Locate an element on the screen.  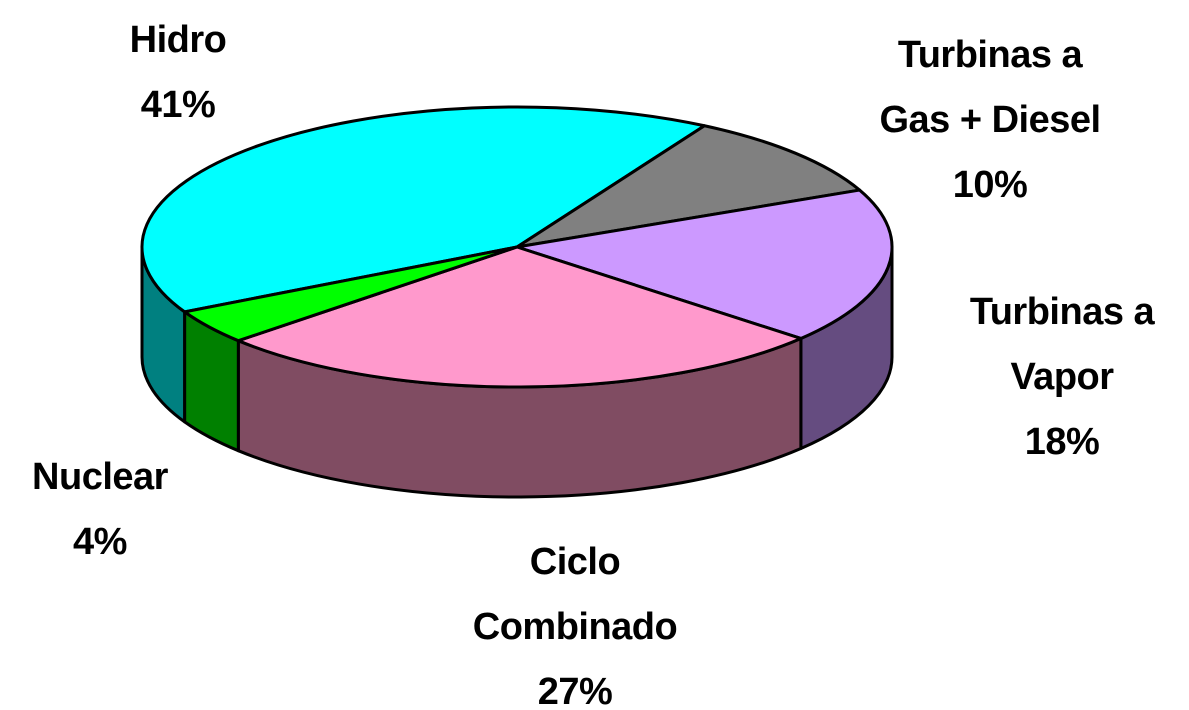
category-name: Hidro is located at coordinates (178, 40).